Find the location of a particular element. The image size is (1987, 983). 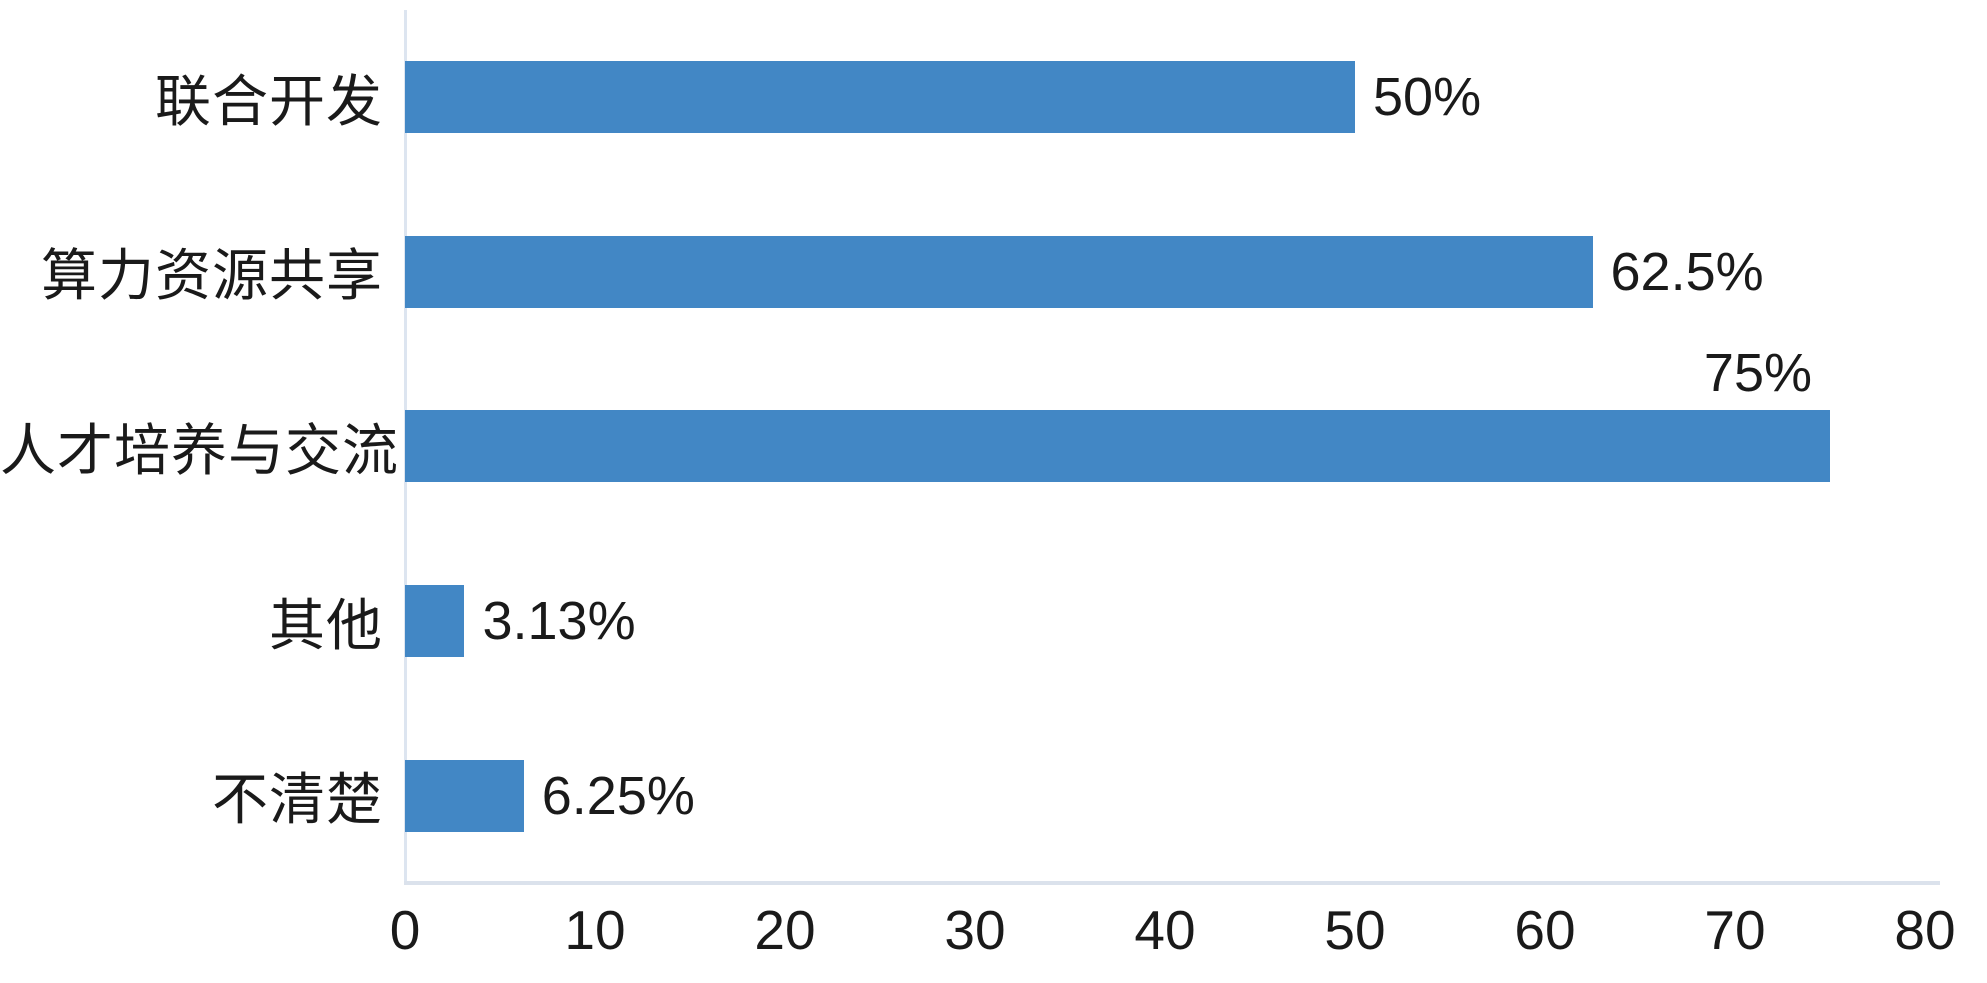

value-label: 6.25% is located at coordinates (618, 795).